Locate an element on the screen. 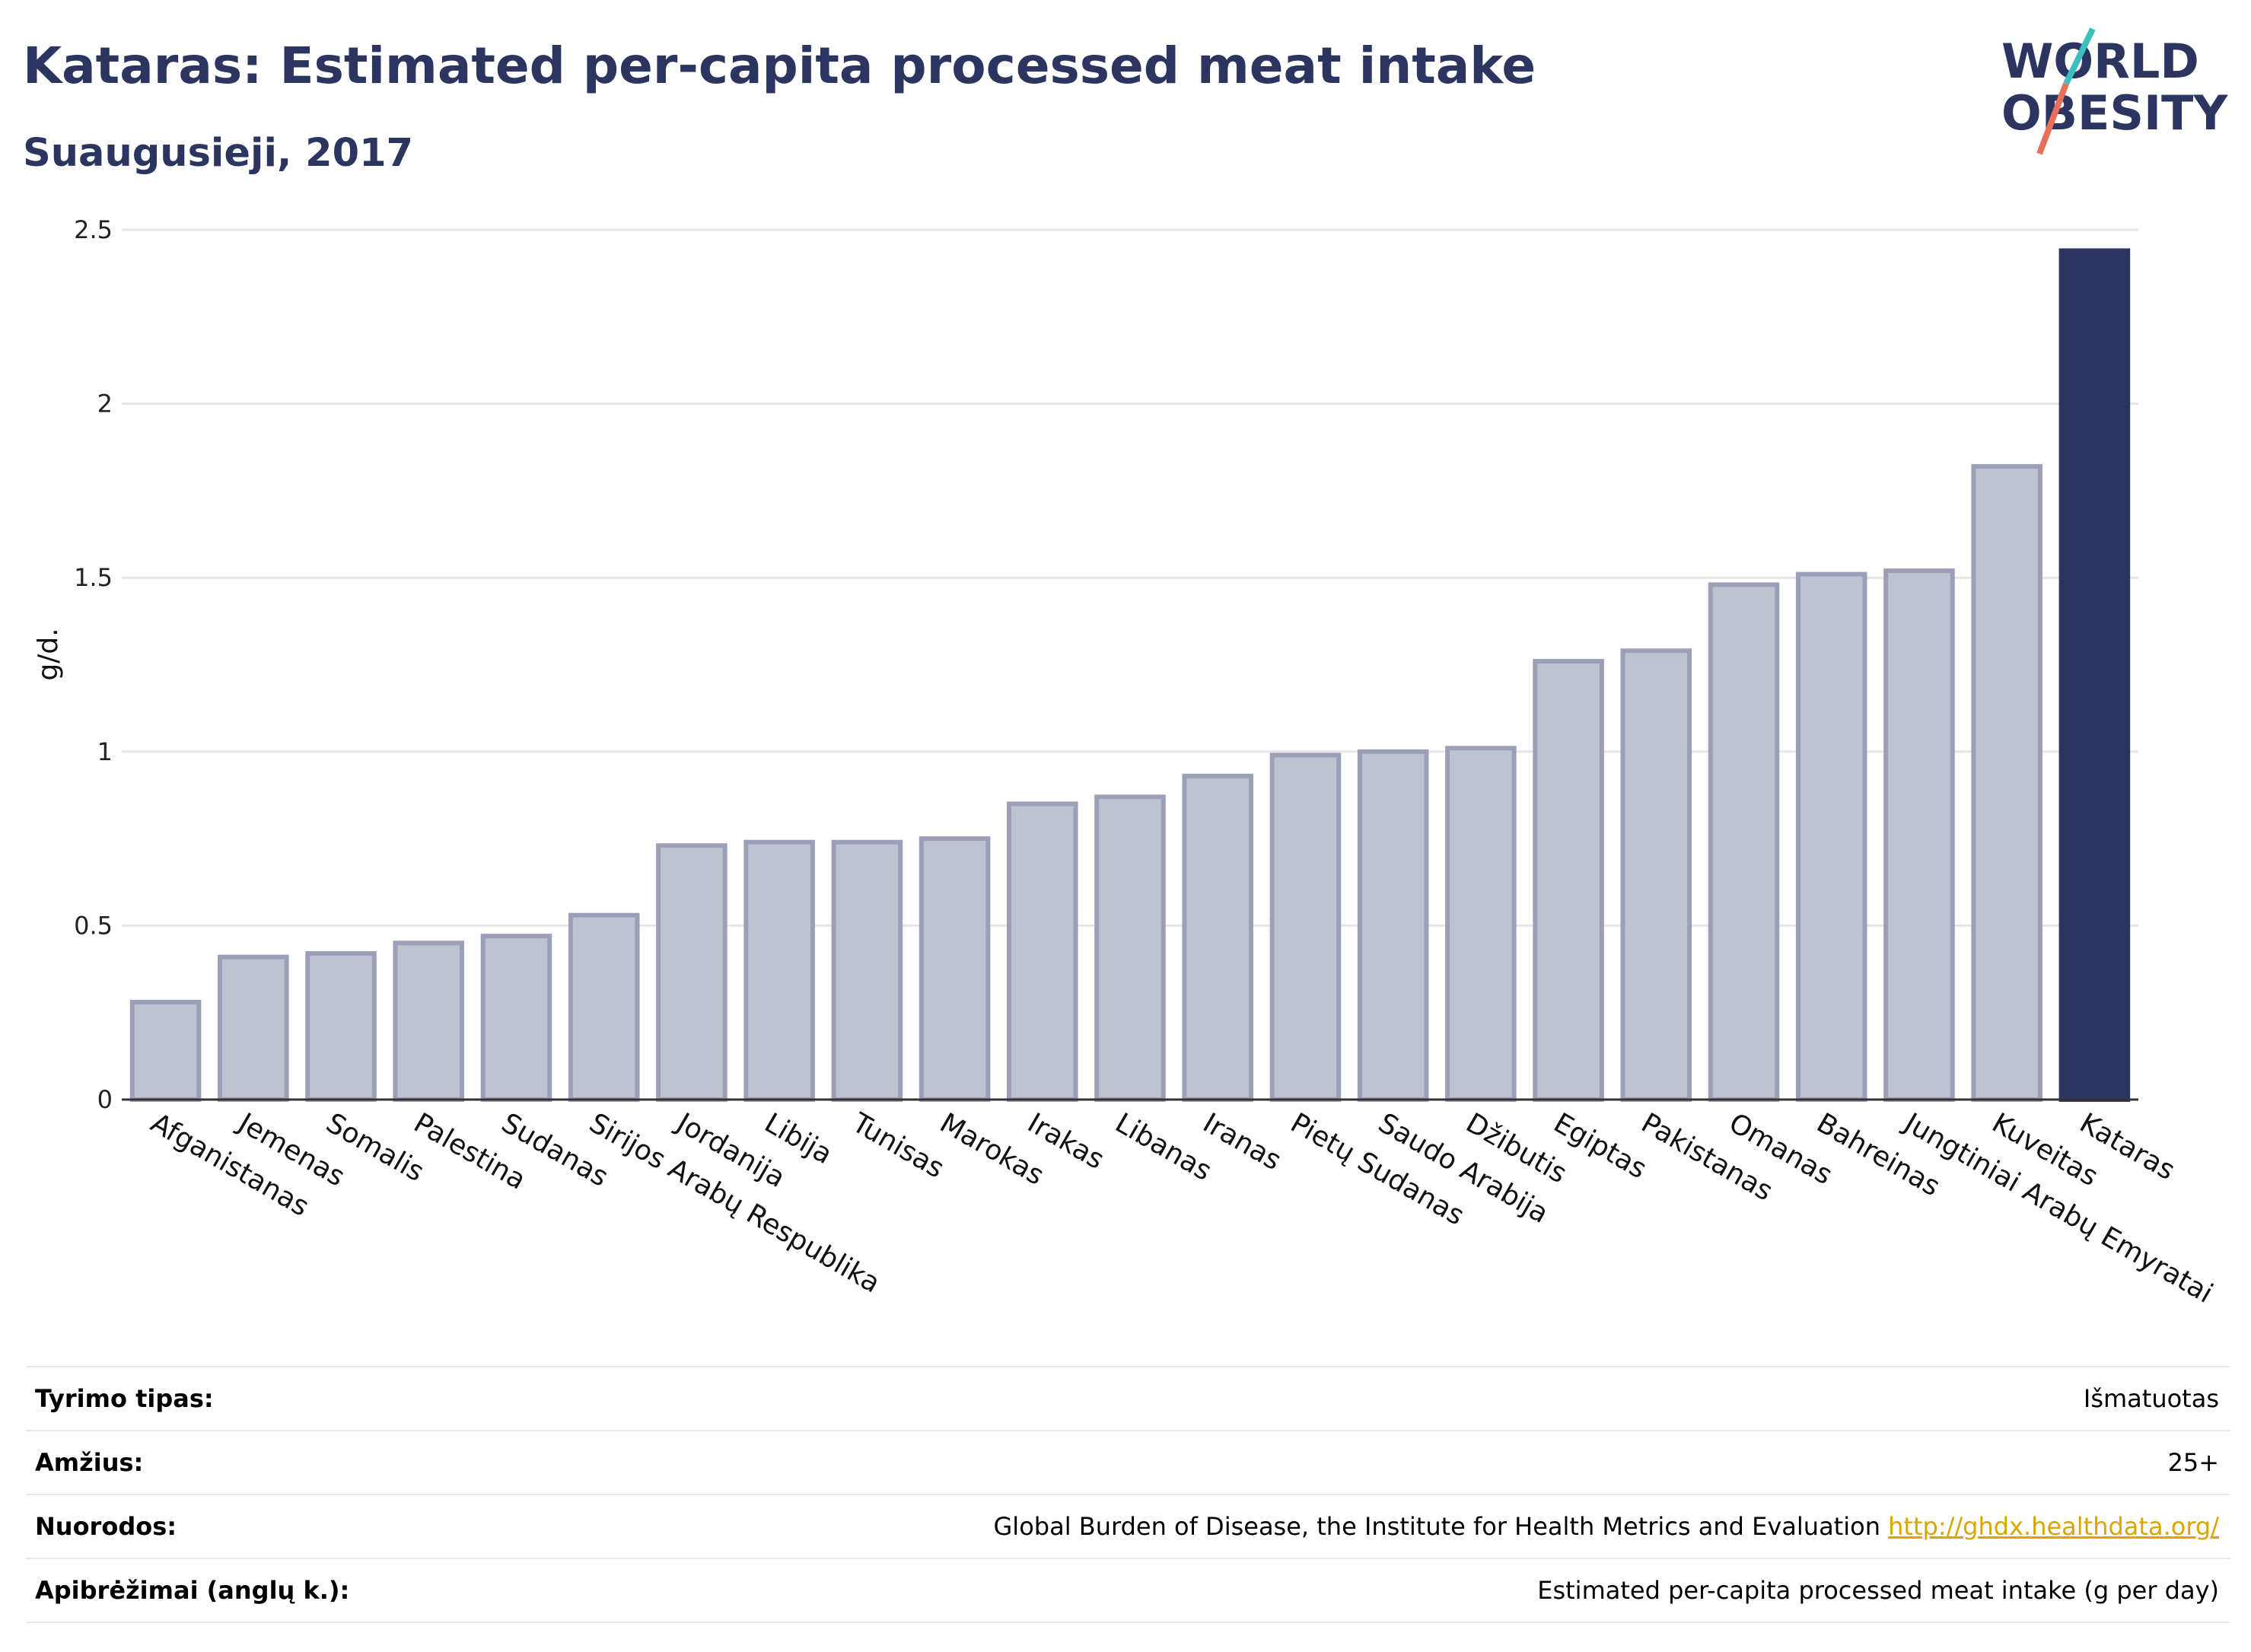 This screenshot has width=2251, height=1652. bar-irakas is located at coordinates (1042, 951).